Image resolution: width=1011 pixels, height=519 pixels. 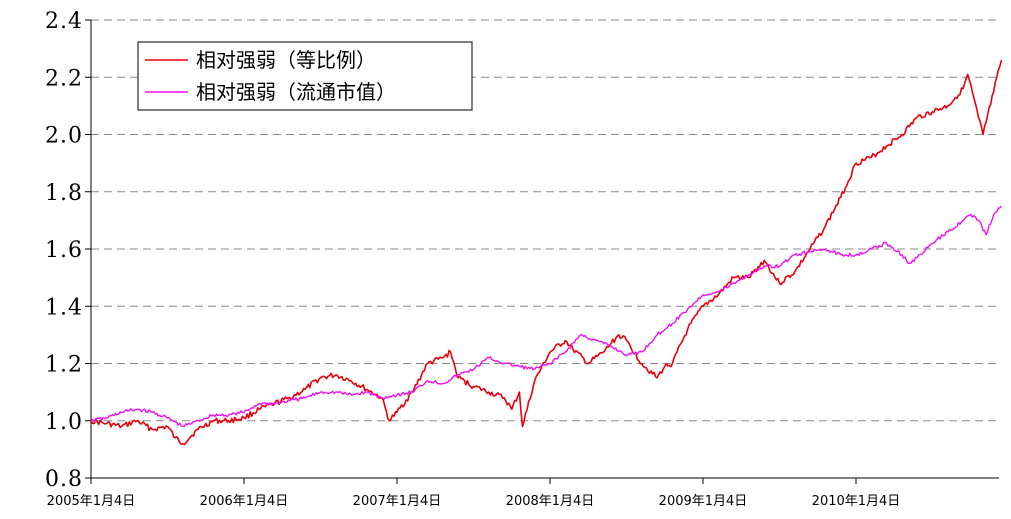 I want to click on y-tick-label: 1.6, so click(x=64, y=250).